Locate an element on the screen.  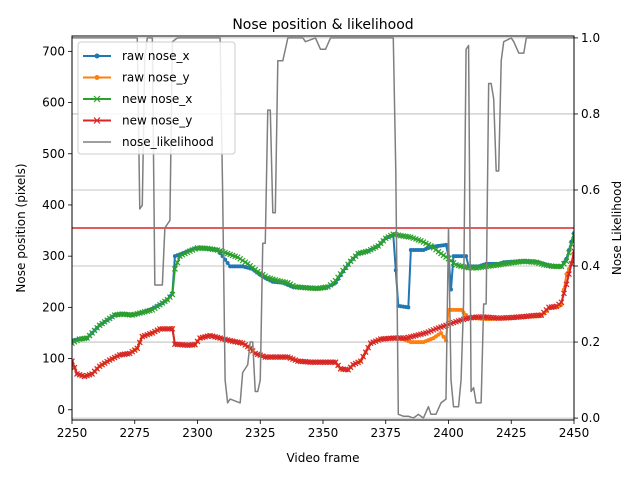
legend-entry: raw nose_y is located at coordinates (136, 78).